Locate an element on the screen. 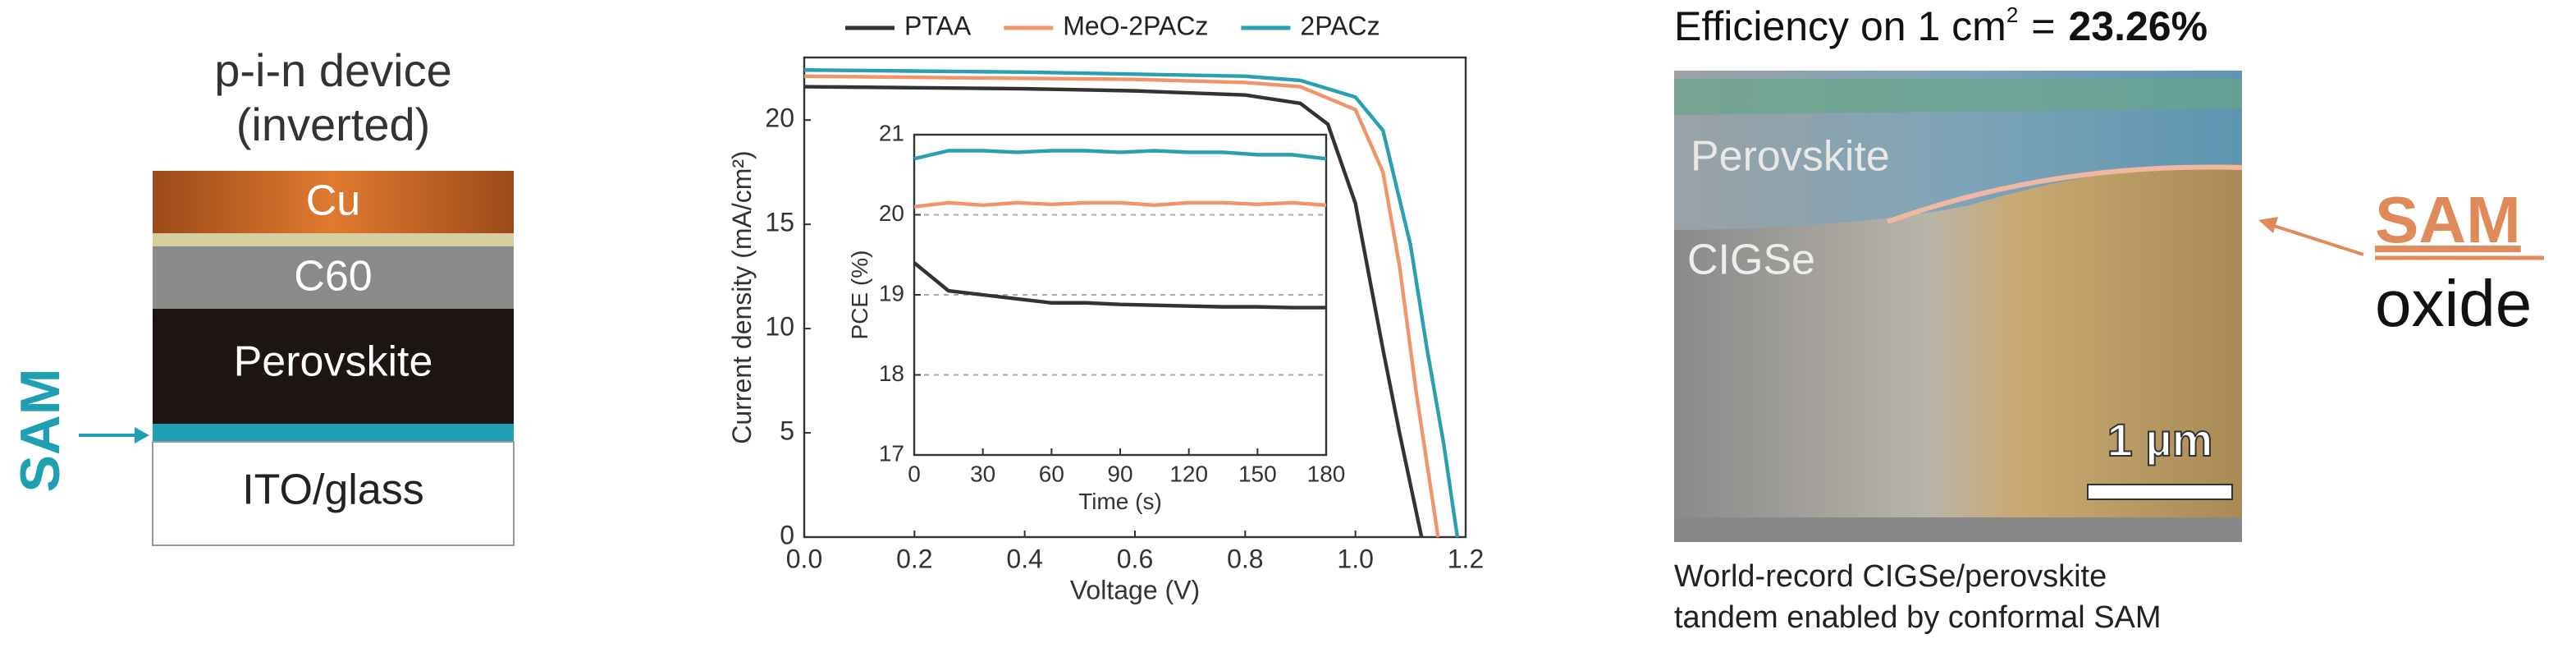 The height and width of the screenshot is (657, 2576). sem-label: Perovskite is located at coordinates (1790, 157).